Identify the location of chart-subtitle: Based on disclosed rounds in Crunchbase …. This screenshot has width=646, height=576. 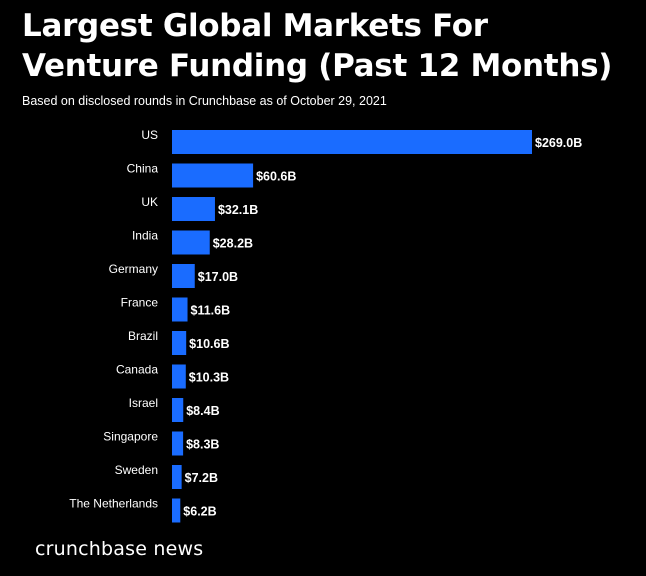
(204, 101).